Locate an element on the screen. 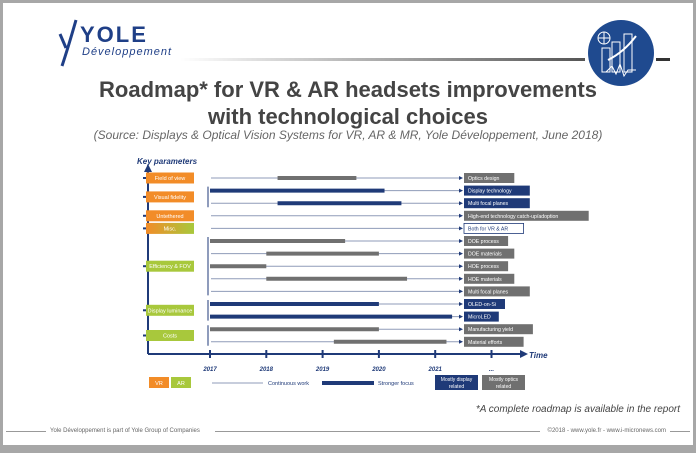 This screenshot has height=453, width=696. param-label: Misc. is located at coordinates (170, 229).